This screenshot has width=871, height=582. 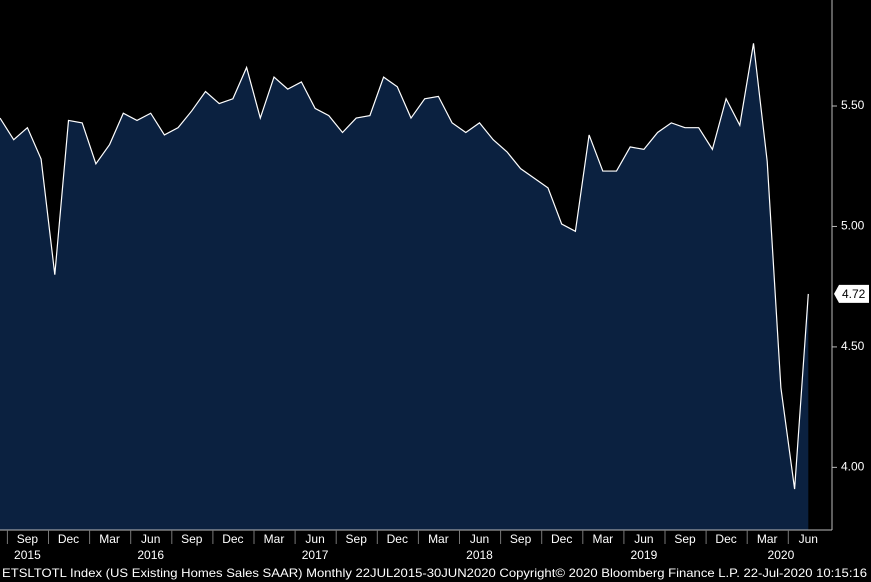 What do you see at coordinates (853, 105) in the screenshot?
I see `y-tick-label: 5.50` at bounding box center [853, 105].